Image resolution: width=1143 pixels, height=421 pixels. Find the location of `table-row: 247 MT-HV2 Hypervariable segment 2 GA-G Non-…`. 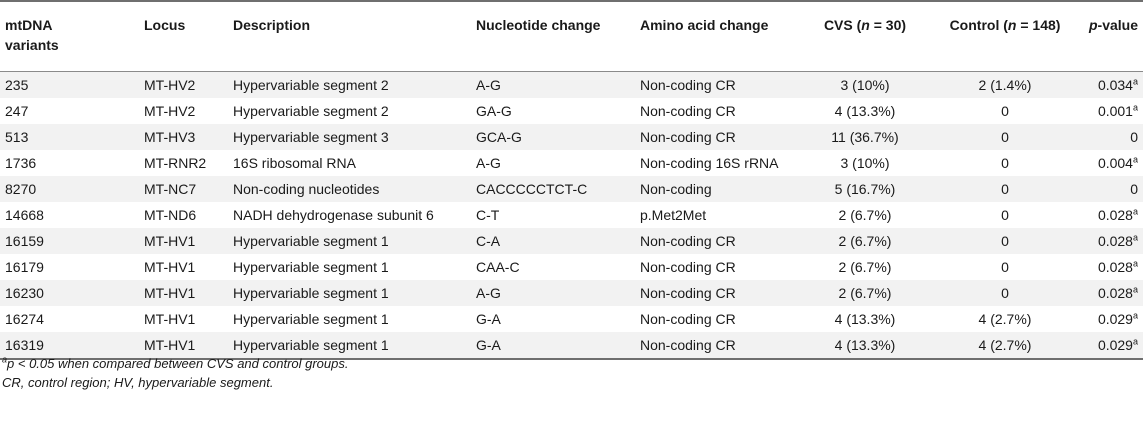

table-row: 247 MT-HV2 Hypervariable segment 2 GA-G Non-… is located at coordinates (571, 111).